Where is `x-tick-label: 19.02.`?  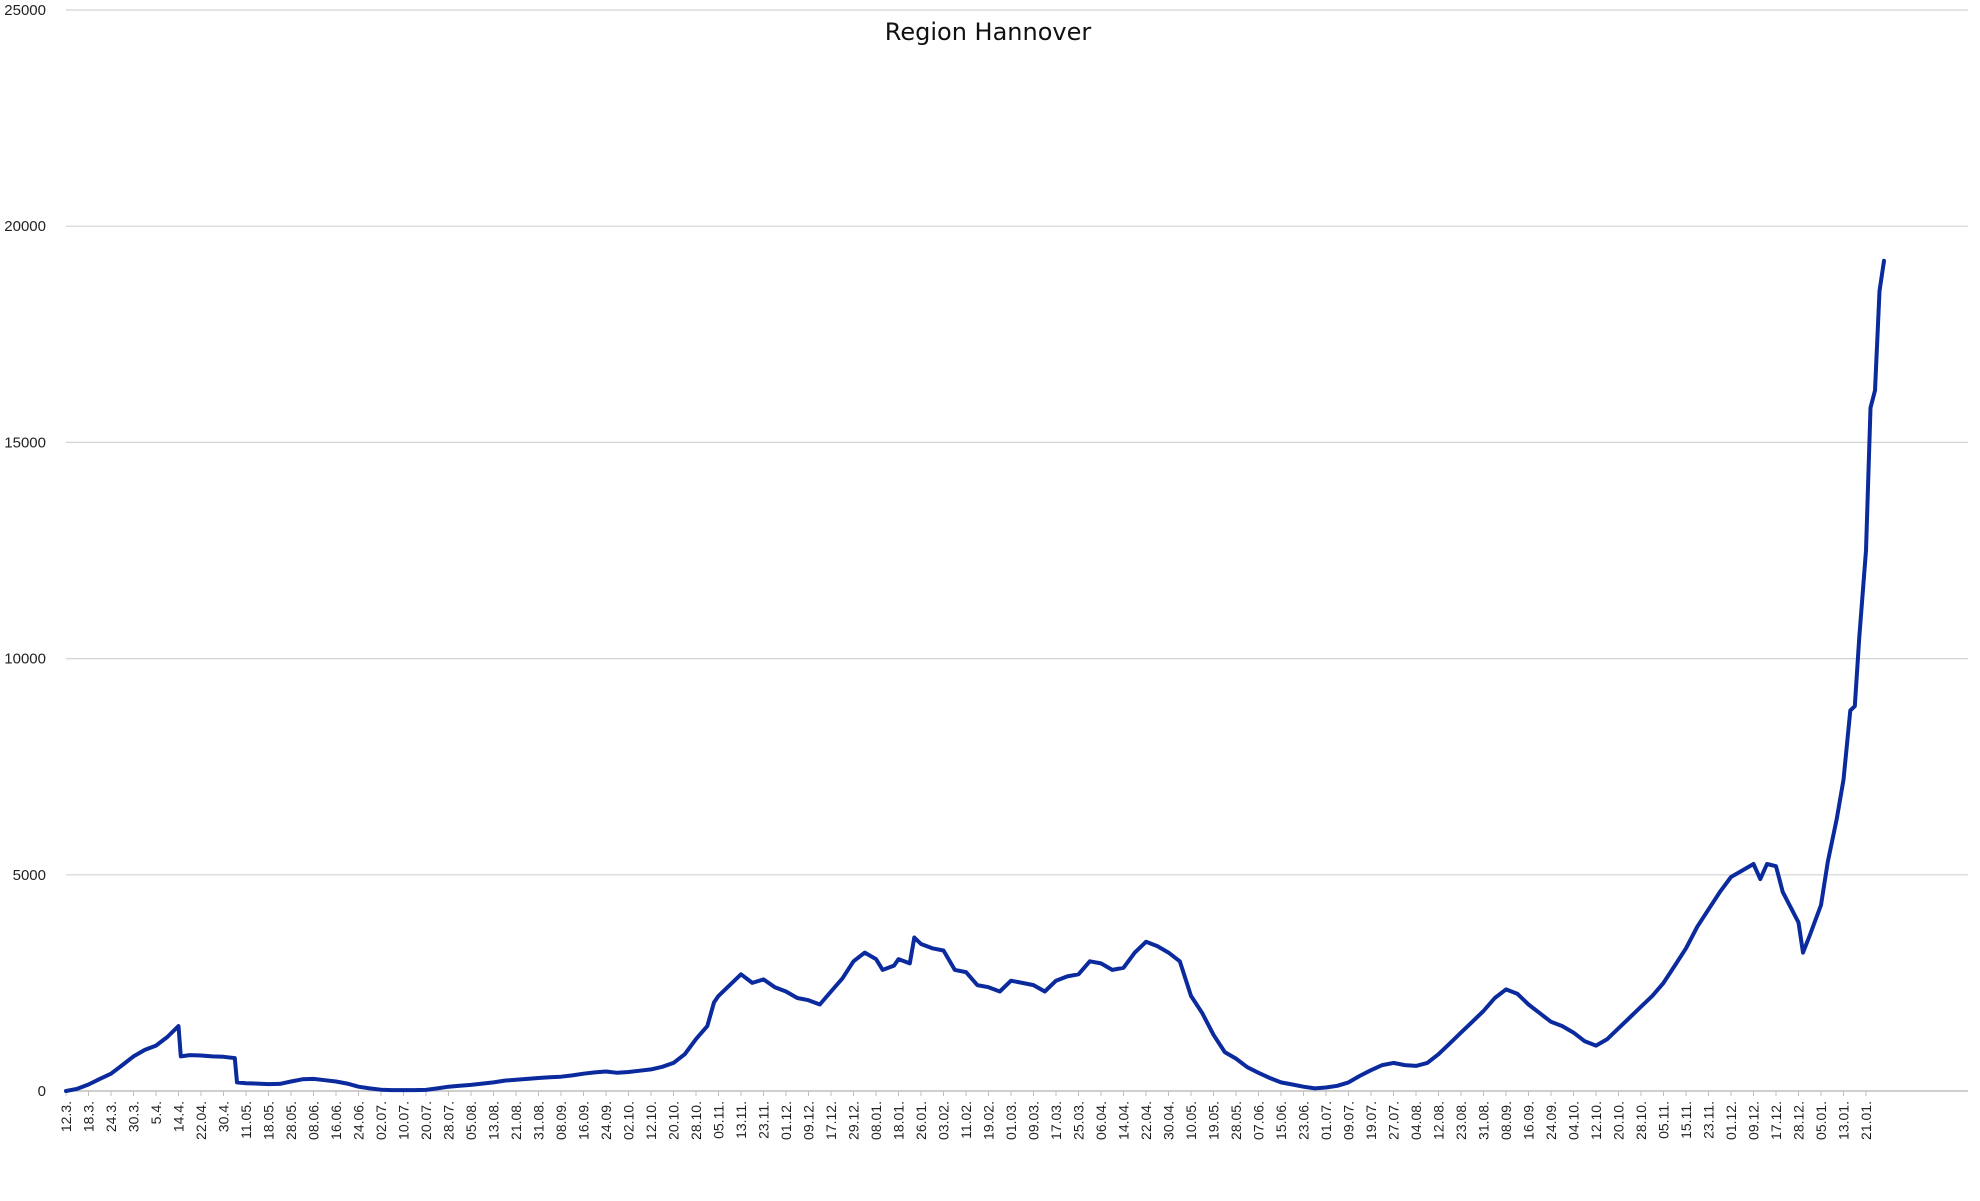
x-tick-label: 19.02. is located at coordinates (989, 1120).